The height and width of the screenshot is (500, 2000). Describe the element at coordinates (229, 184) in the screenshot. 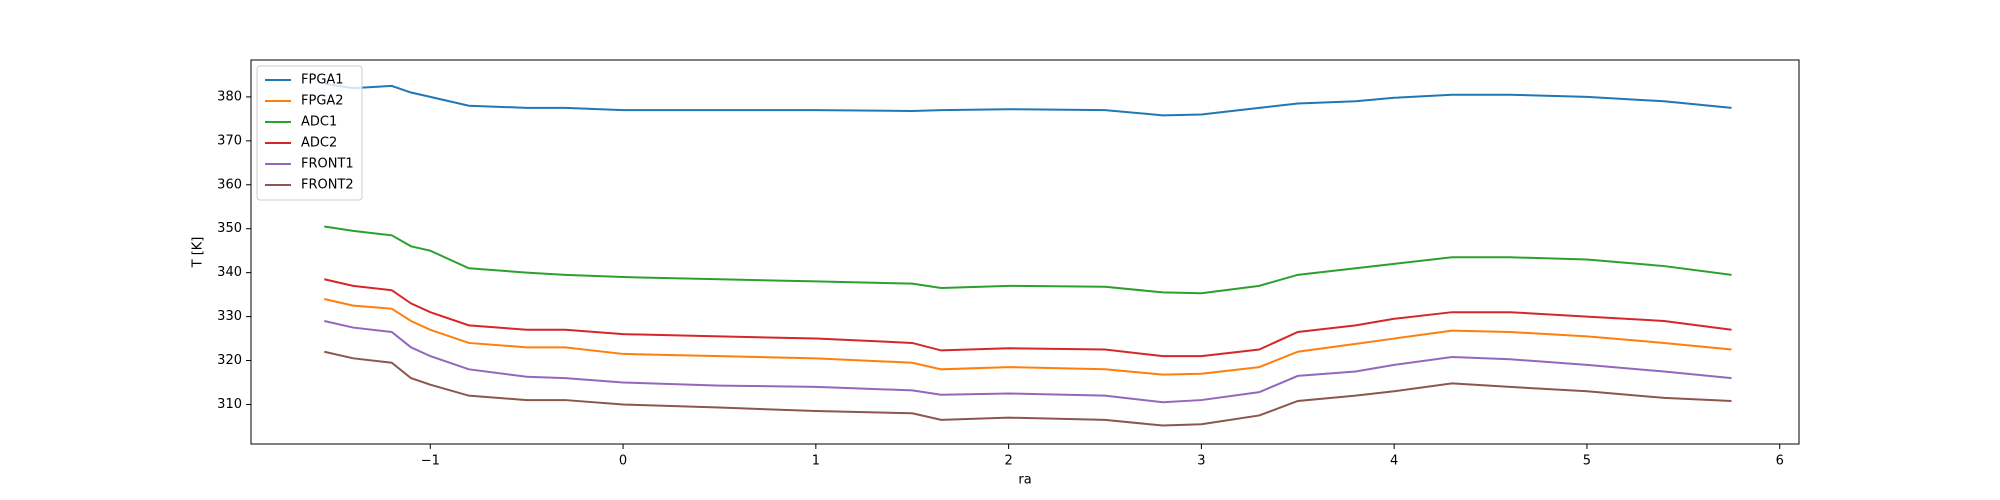

I see `y-tick-label: 360` at that location.